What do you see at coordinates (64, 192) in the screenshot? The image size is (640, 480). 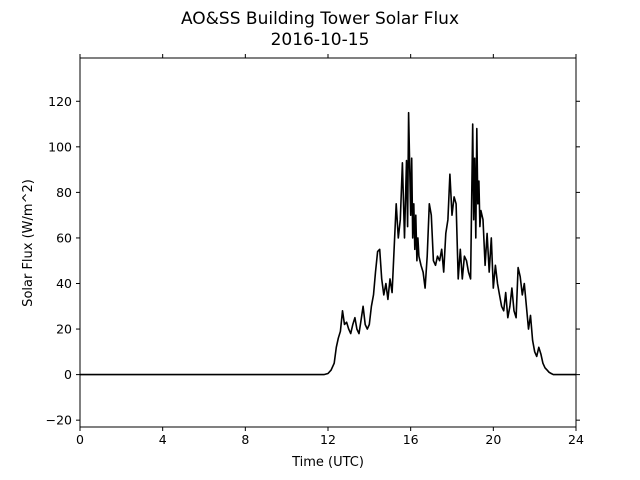 I see `y-tick-label: 80` at bounding box center [64, 192].